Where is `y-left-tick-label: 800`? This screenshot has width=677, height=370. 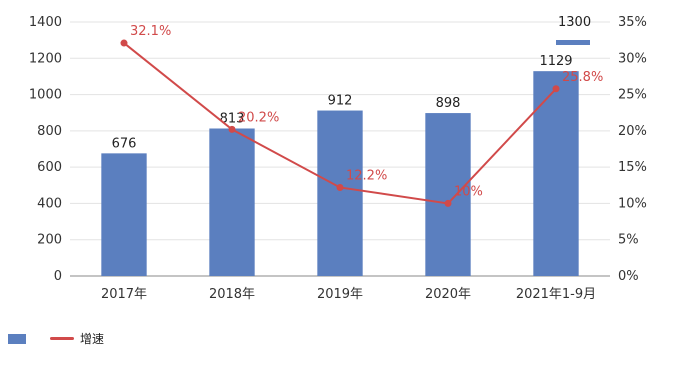 y-left-tick-label: 800 is located at coordinates (49, 131).